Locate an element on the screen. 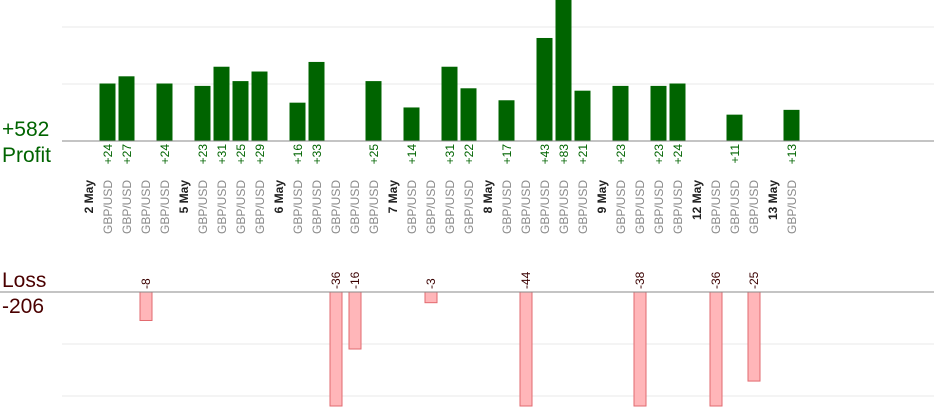  date-label: 8 May is located at coordinates (488, 197).